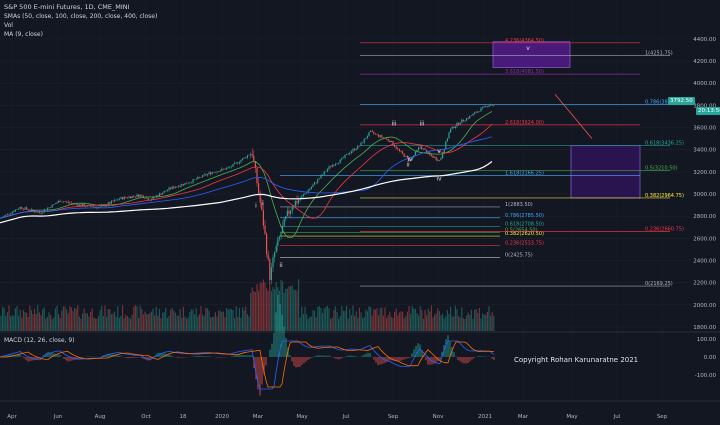 The image size is (720, 425). I want to click on last-time-tag: 20:13:56, so click(708, 111).